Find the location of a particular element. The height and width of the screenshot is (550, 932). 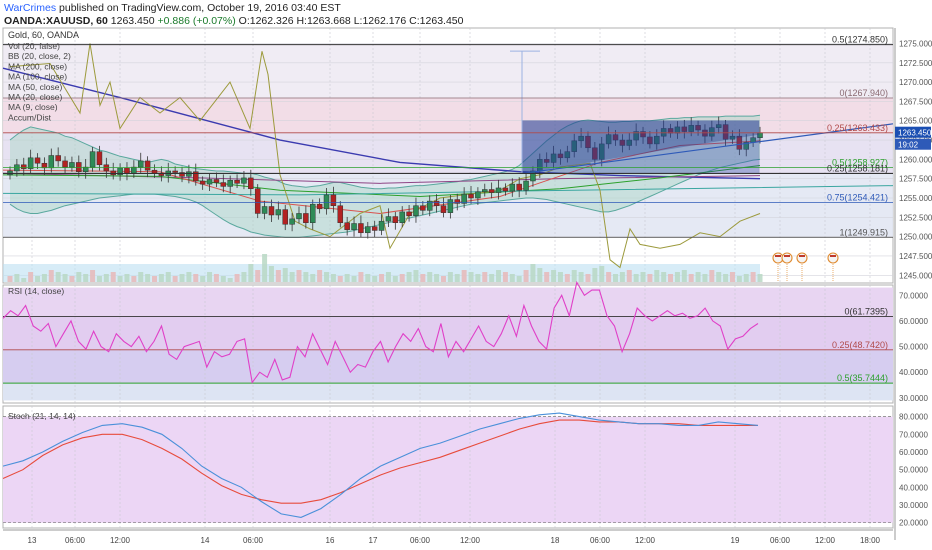

rsi-tick-label: 50.0000 is located at coordinates (913, 347).